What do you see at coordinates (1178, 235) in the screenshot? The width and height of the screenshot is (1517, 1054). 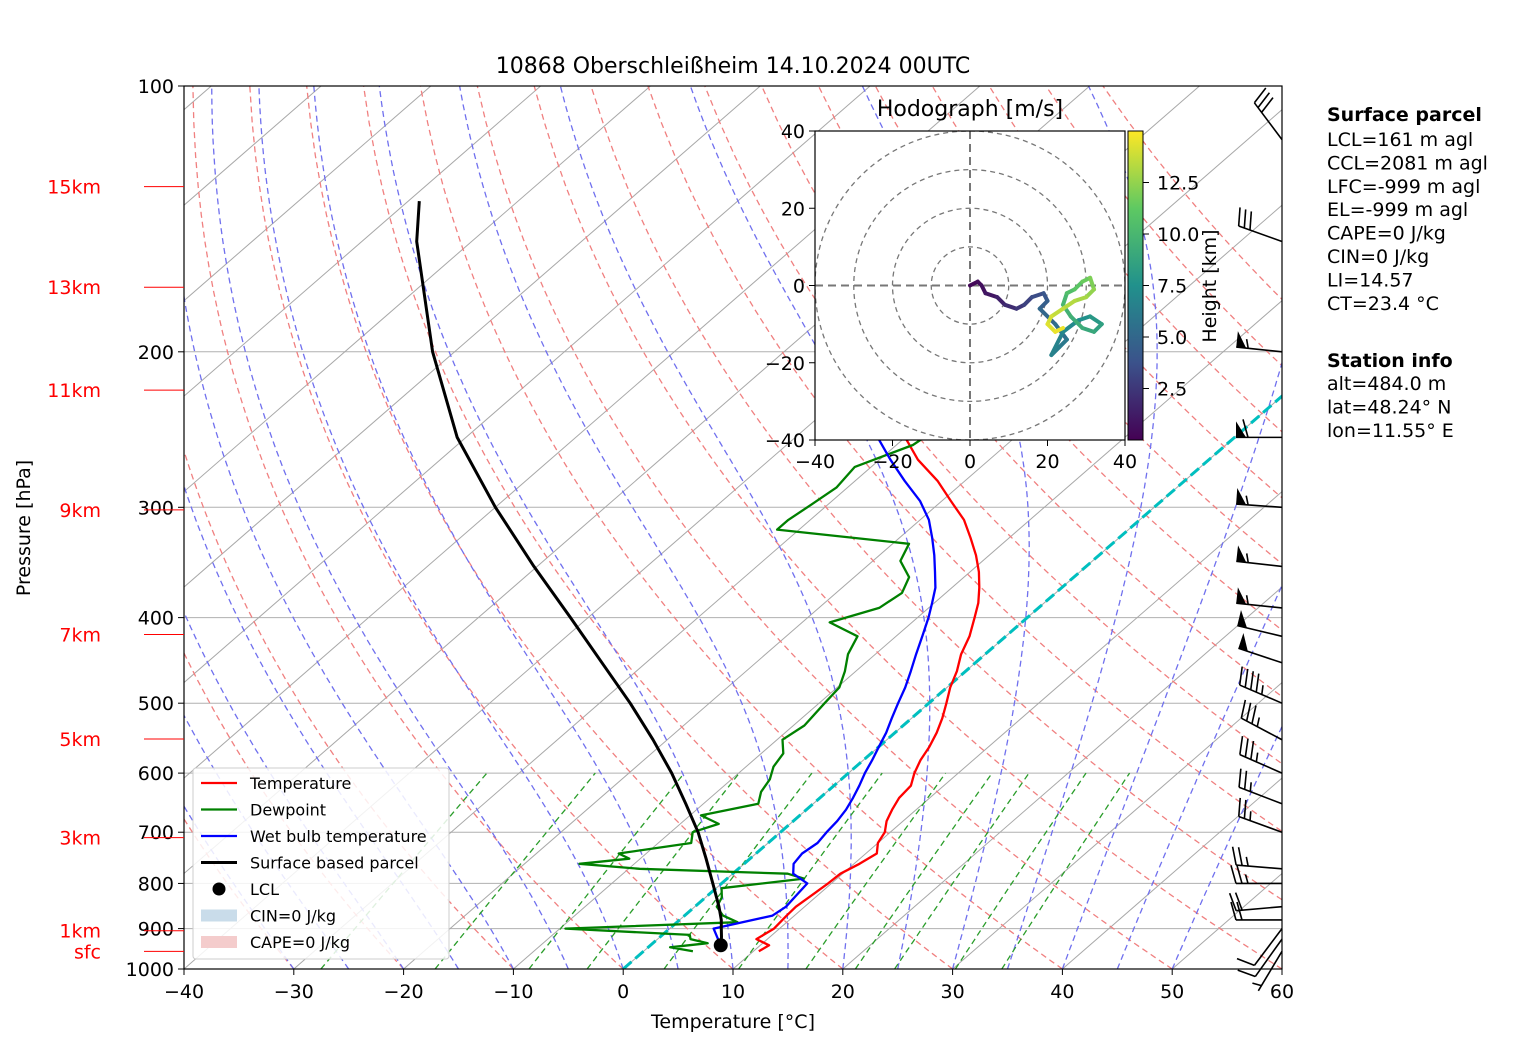 I see `colorbar-tick-label: 10.0` at bounding box center [1178, 235].